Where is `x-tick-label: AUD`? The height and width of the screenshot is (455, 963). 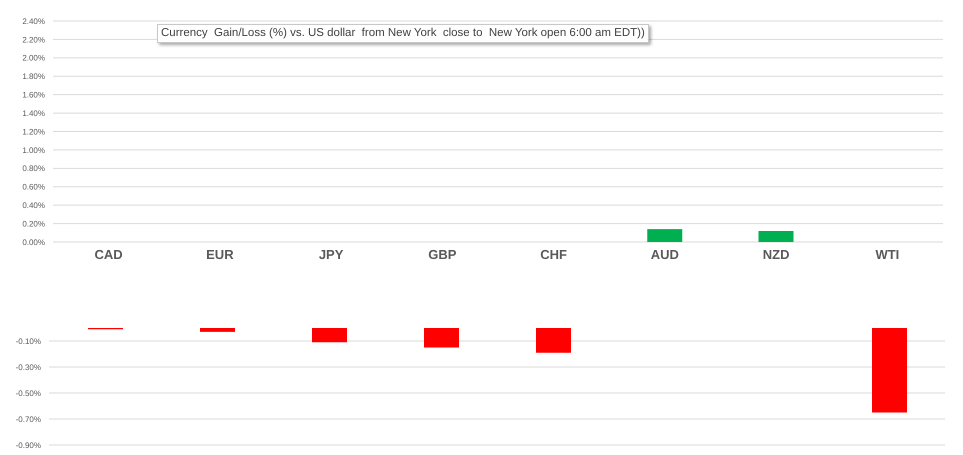
x-tick-label: AUD is located at coordinates (664, 254).